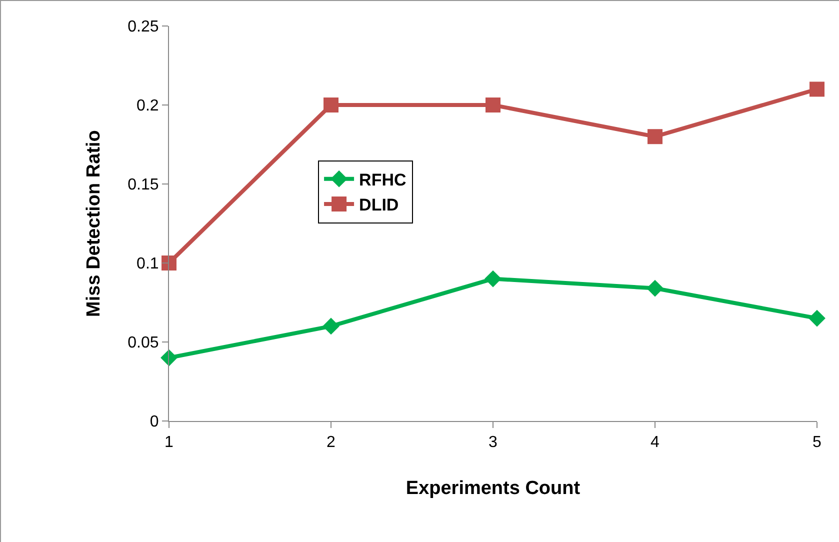 This screenshot has width=839, height=542. I want to click on y-tick-label: 0.05, so click(143, 343).